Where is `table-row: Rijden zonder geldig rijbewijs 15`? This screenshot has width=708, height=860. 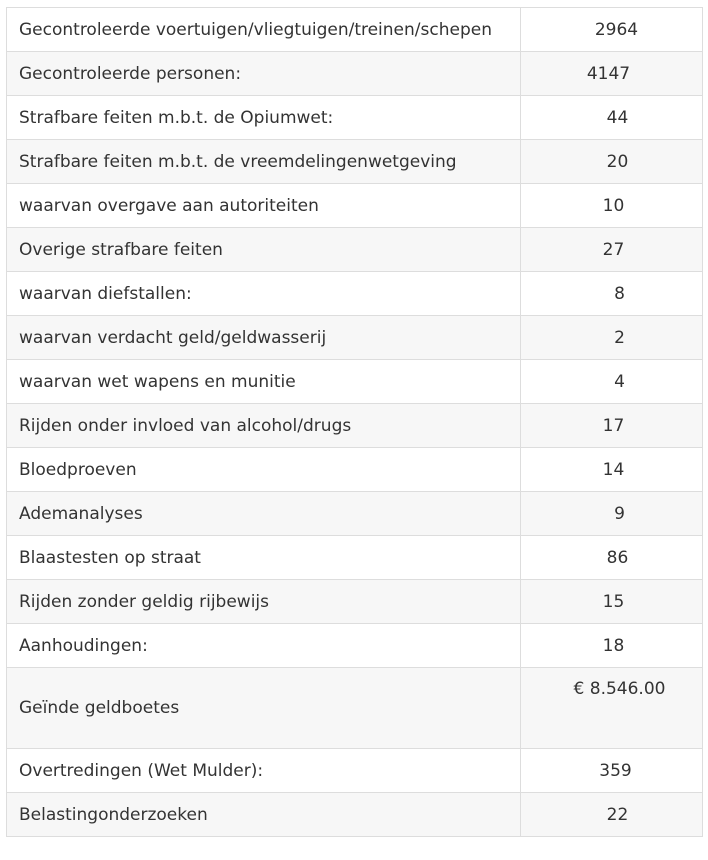 table-row: Rijden zonder geldig rijbewijs 15 is located at coordinates (354, 601).